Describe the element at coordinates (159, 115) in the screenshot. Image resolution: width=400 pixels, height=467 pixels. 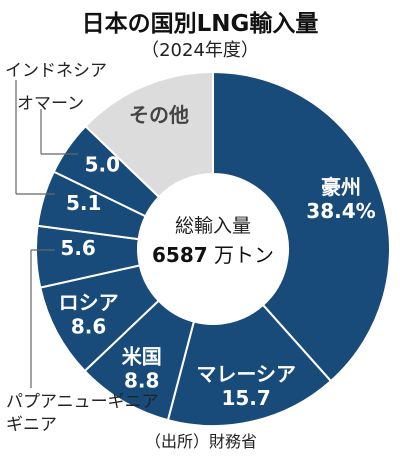
I see `slice-label-7: その他` at that location.